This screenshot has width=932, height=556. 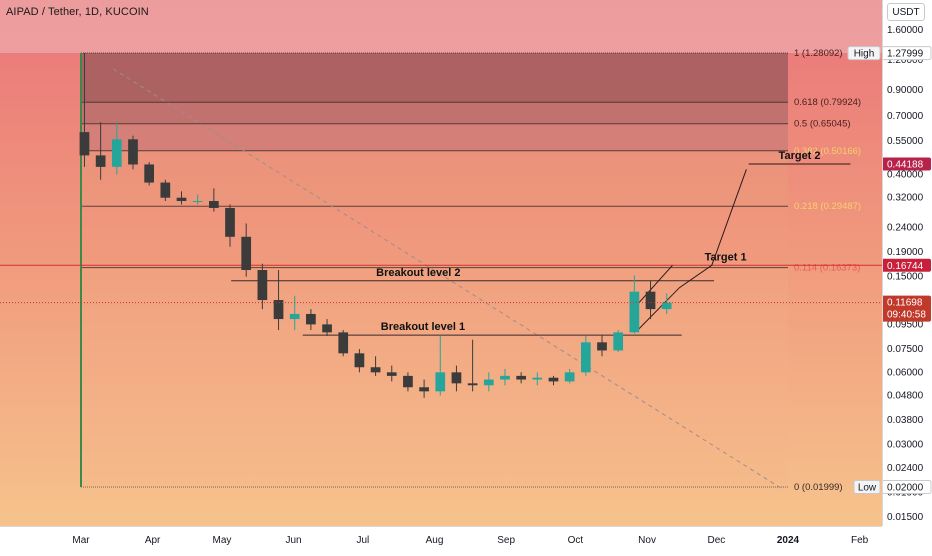 I want to click on fib-zone-0.5, so click(x=434, y=137).